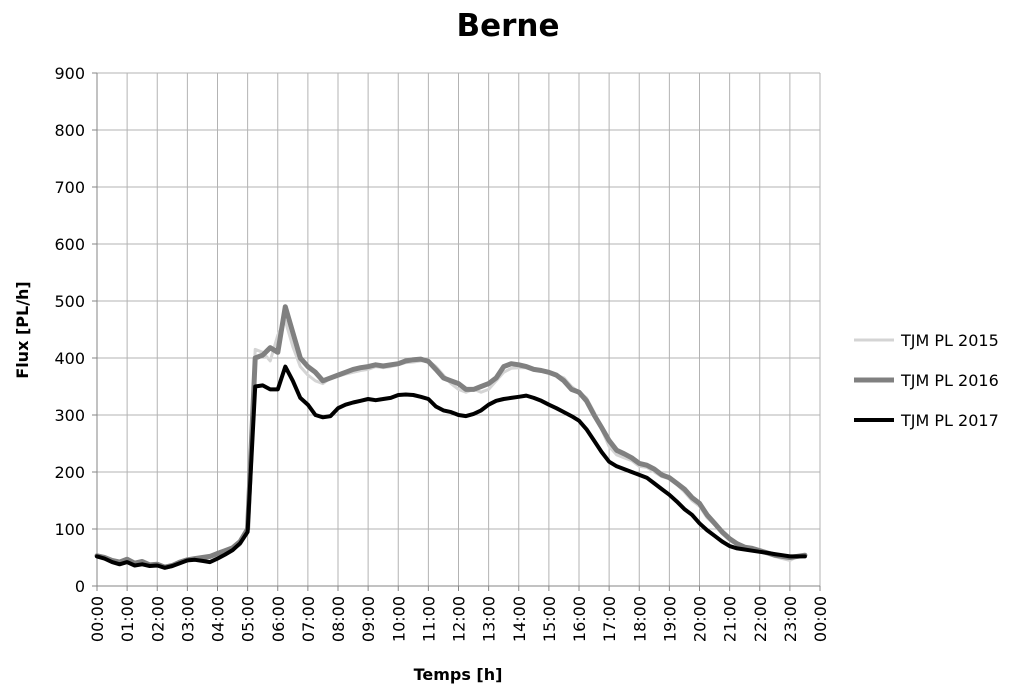 This screenshot has height=688, width=1020. What do you see at coordinates (700, 619) in the screenshot?
I see `x-tick-label: 20:00` at bounding box center [700, 619].